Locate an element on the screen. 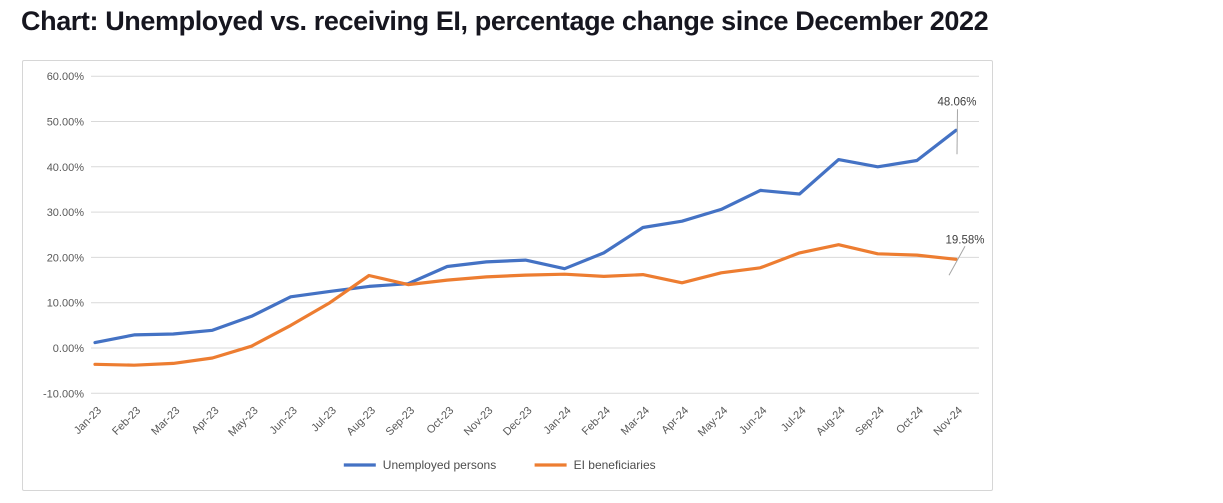 The height and width of the screenshot is (503, 1223). x-tick-label: May-24 is located at coordinates (713, 422).